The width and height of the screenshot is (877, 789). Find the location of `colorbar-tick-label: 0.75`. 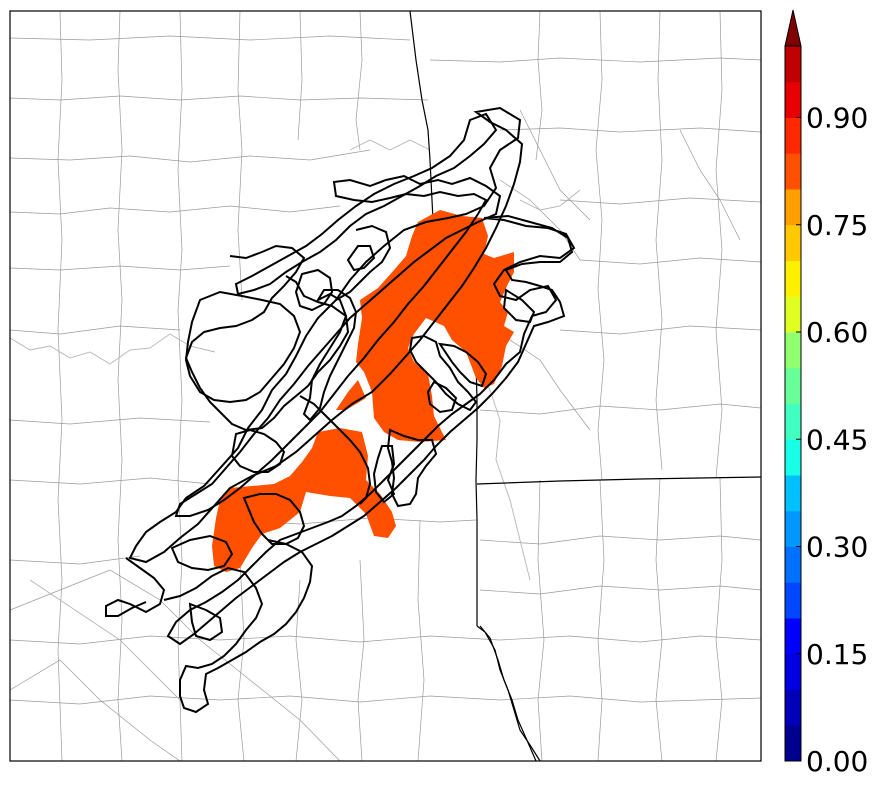

colorbar-tick-label: 0.75 is located at coordinates (837, 225).